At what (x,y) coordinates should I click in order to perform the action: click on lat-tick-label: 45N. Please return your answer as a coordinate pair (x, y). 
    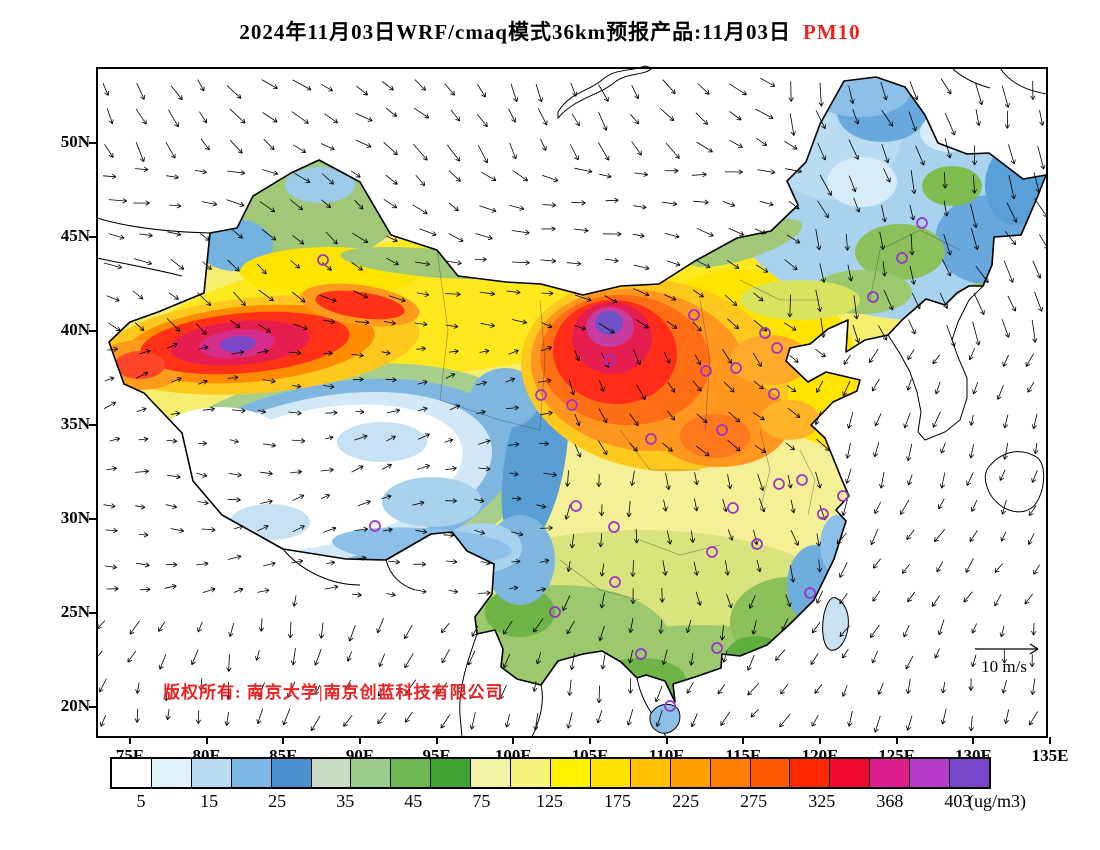
    Looking at the image, I should click on (75, 235).